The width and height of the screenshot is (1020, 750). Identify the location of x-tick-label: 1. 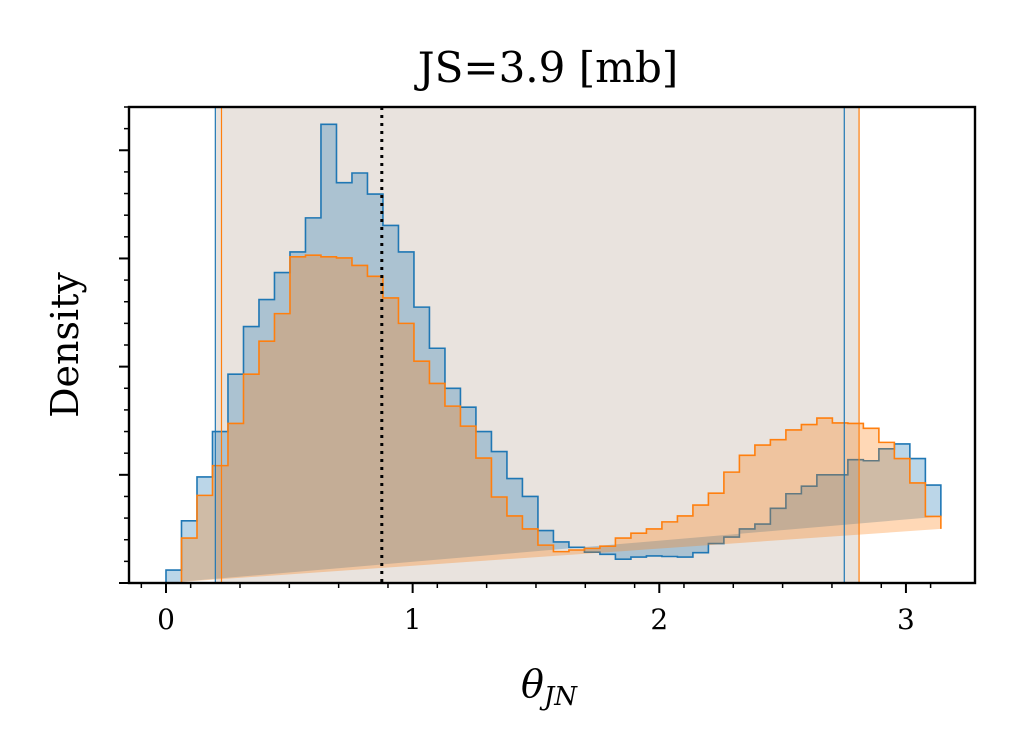
(413, 619).